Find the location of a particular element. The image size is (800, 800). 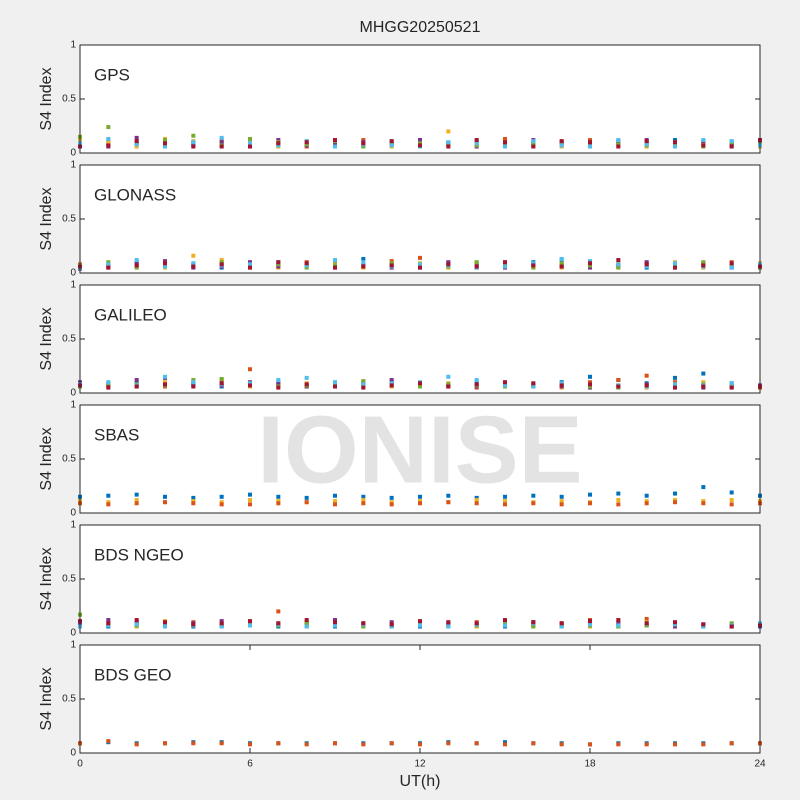

x-tick-label: 18 is located at coordinates (590, 764).